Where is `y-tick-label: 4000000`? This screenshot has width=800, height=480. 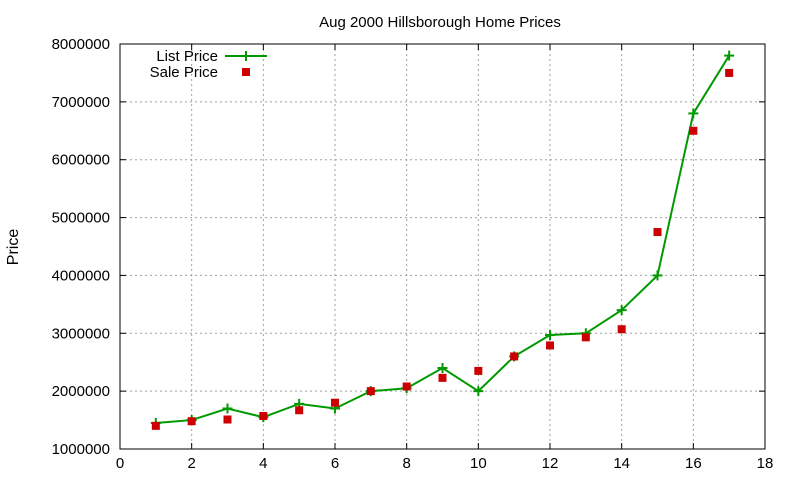 y-tick-label: 4000000 is located at coordinates (81, 275).